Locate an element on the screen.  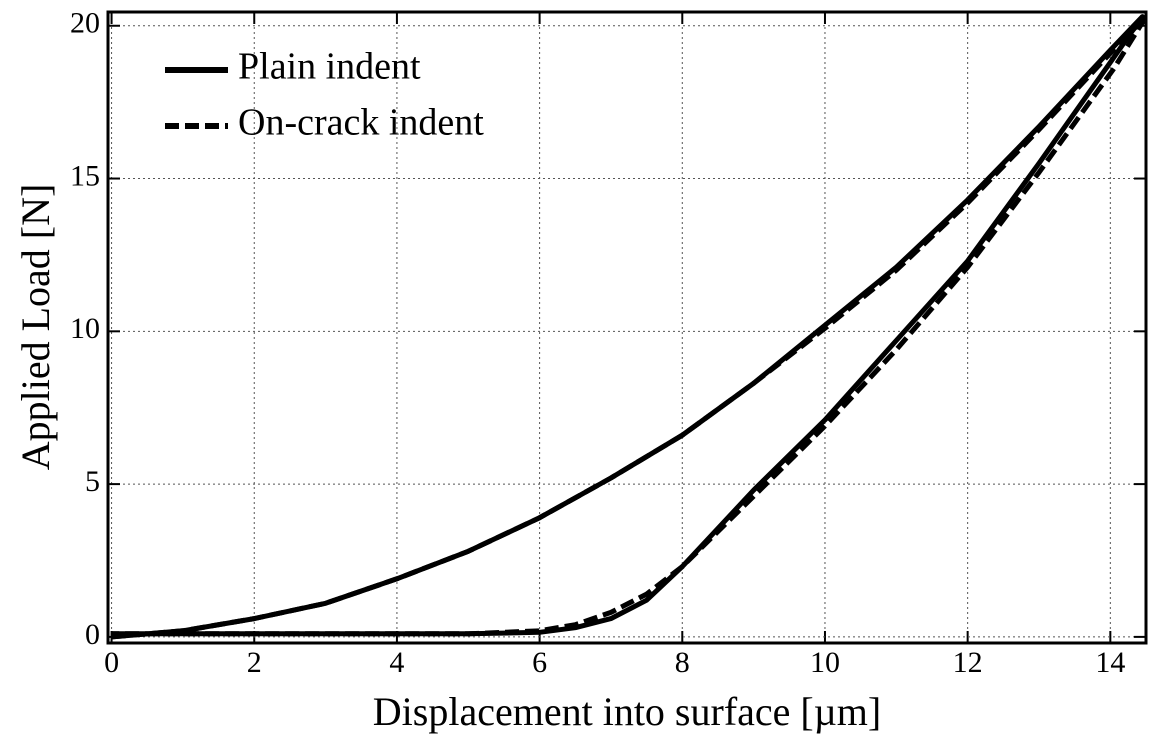
x-tick-label: 10 is located at coordinates (825, 662).